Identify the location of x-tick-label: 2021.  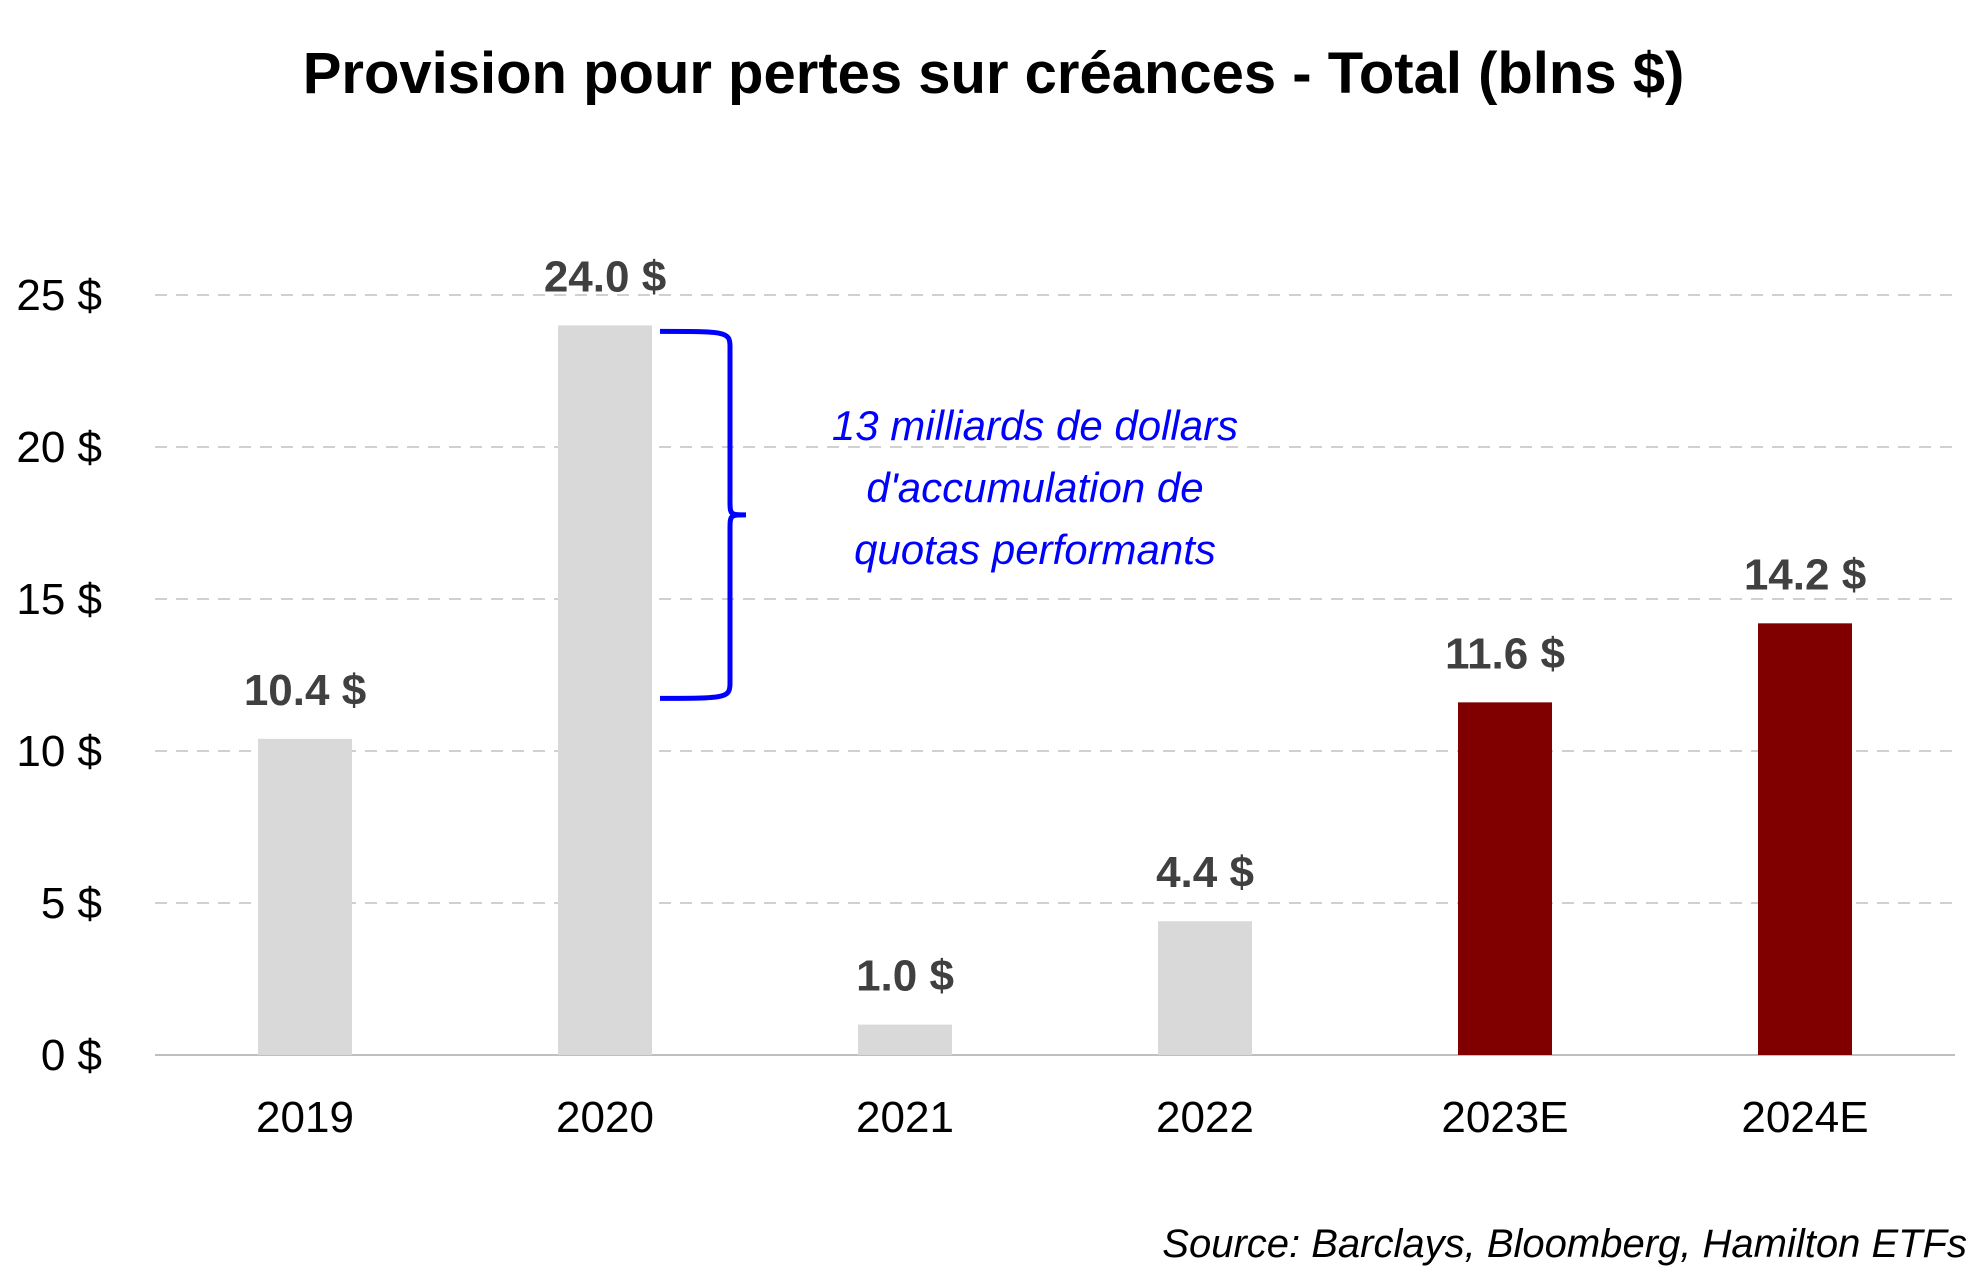
(905, 1117).